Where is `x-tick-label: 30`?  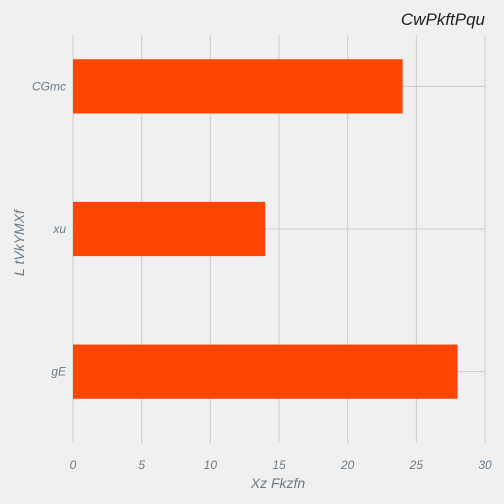 x-tick-label: 30 is located at coordinates (485, 465).